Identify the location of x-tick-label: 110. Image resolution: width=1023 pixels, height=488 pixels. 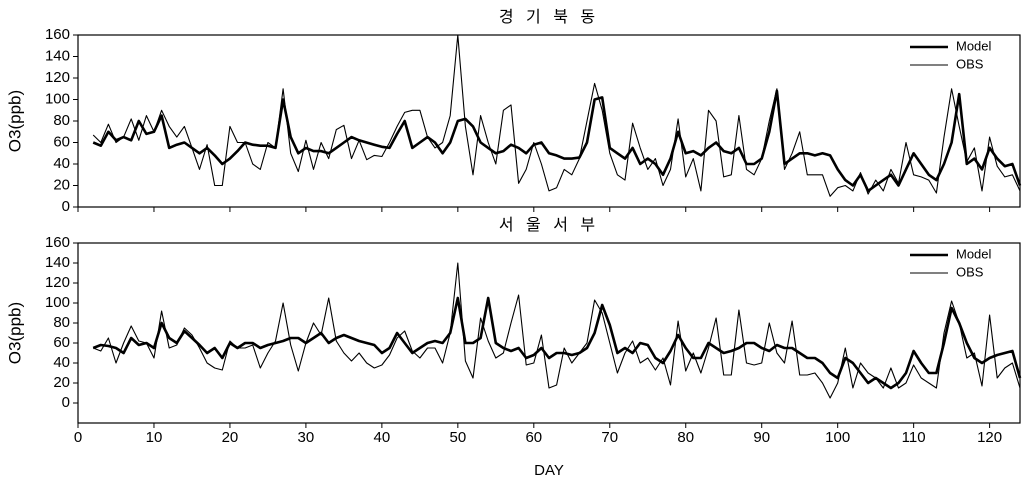
(914, 437).